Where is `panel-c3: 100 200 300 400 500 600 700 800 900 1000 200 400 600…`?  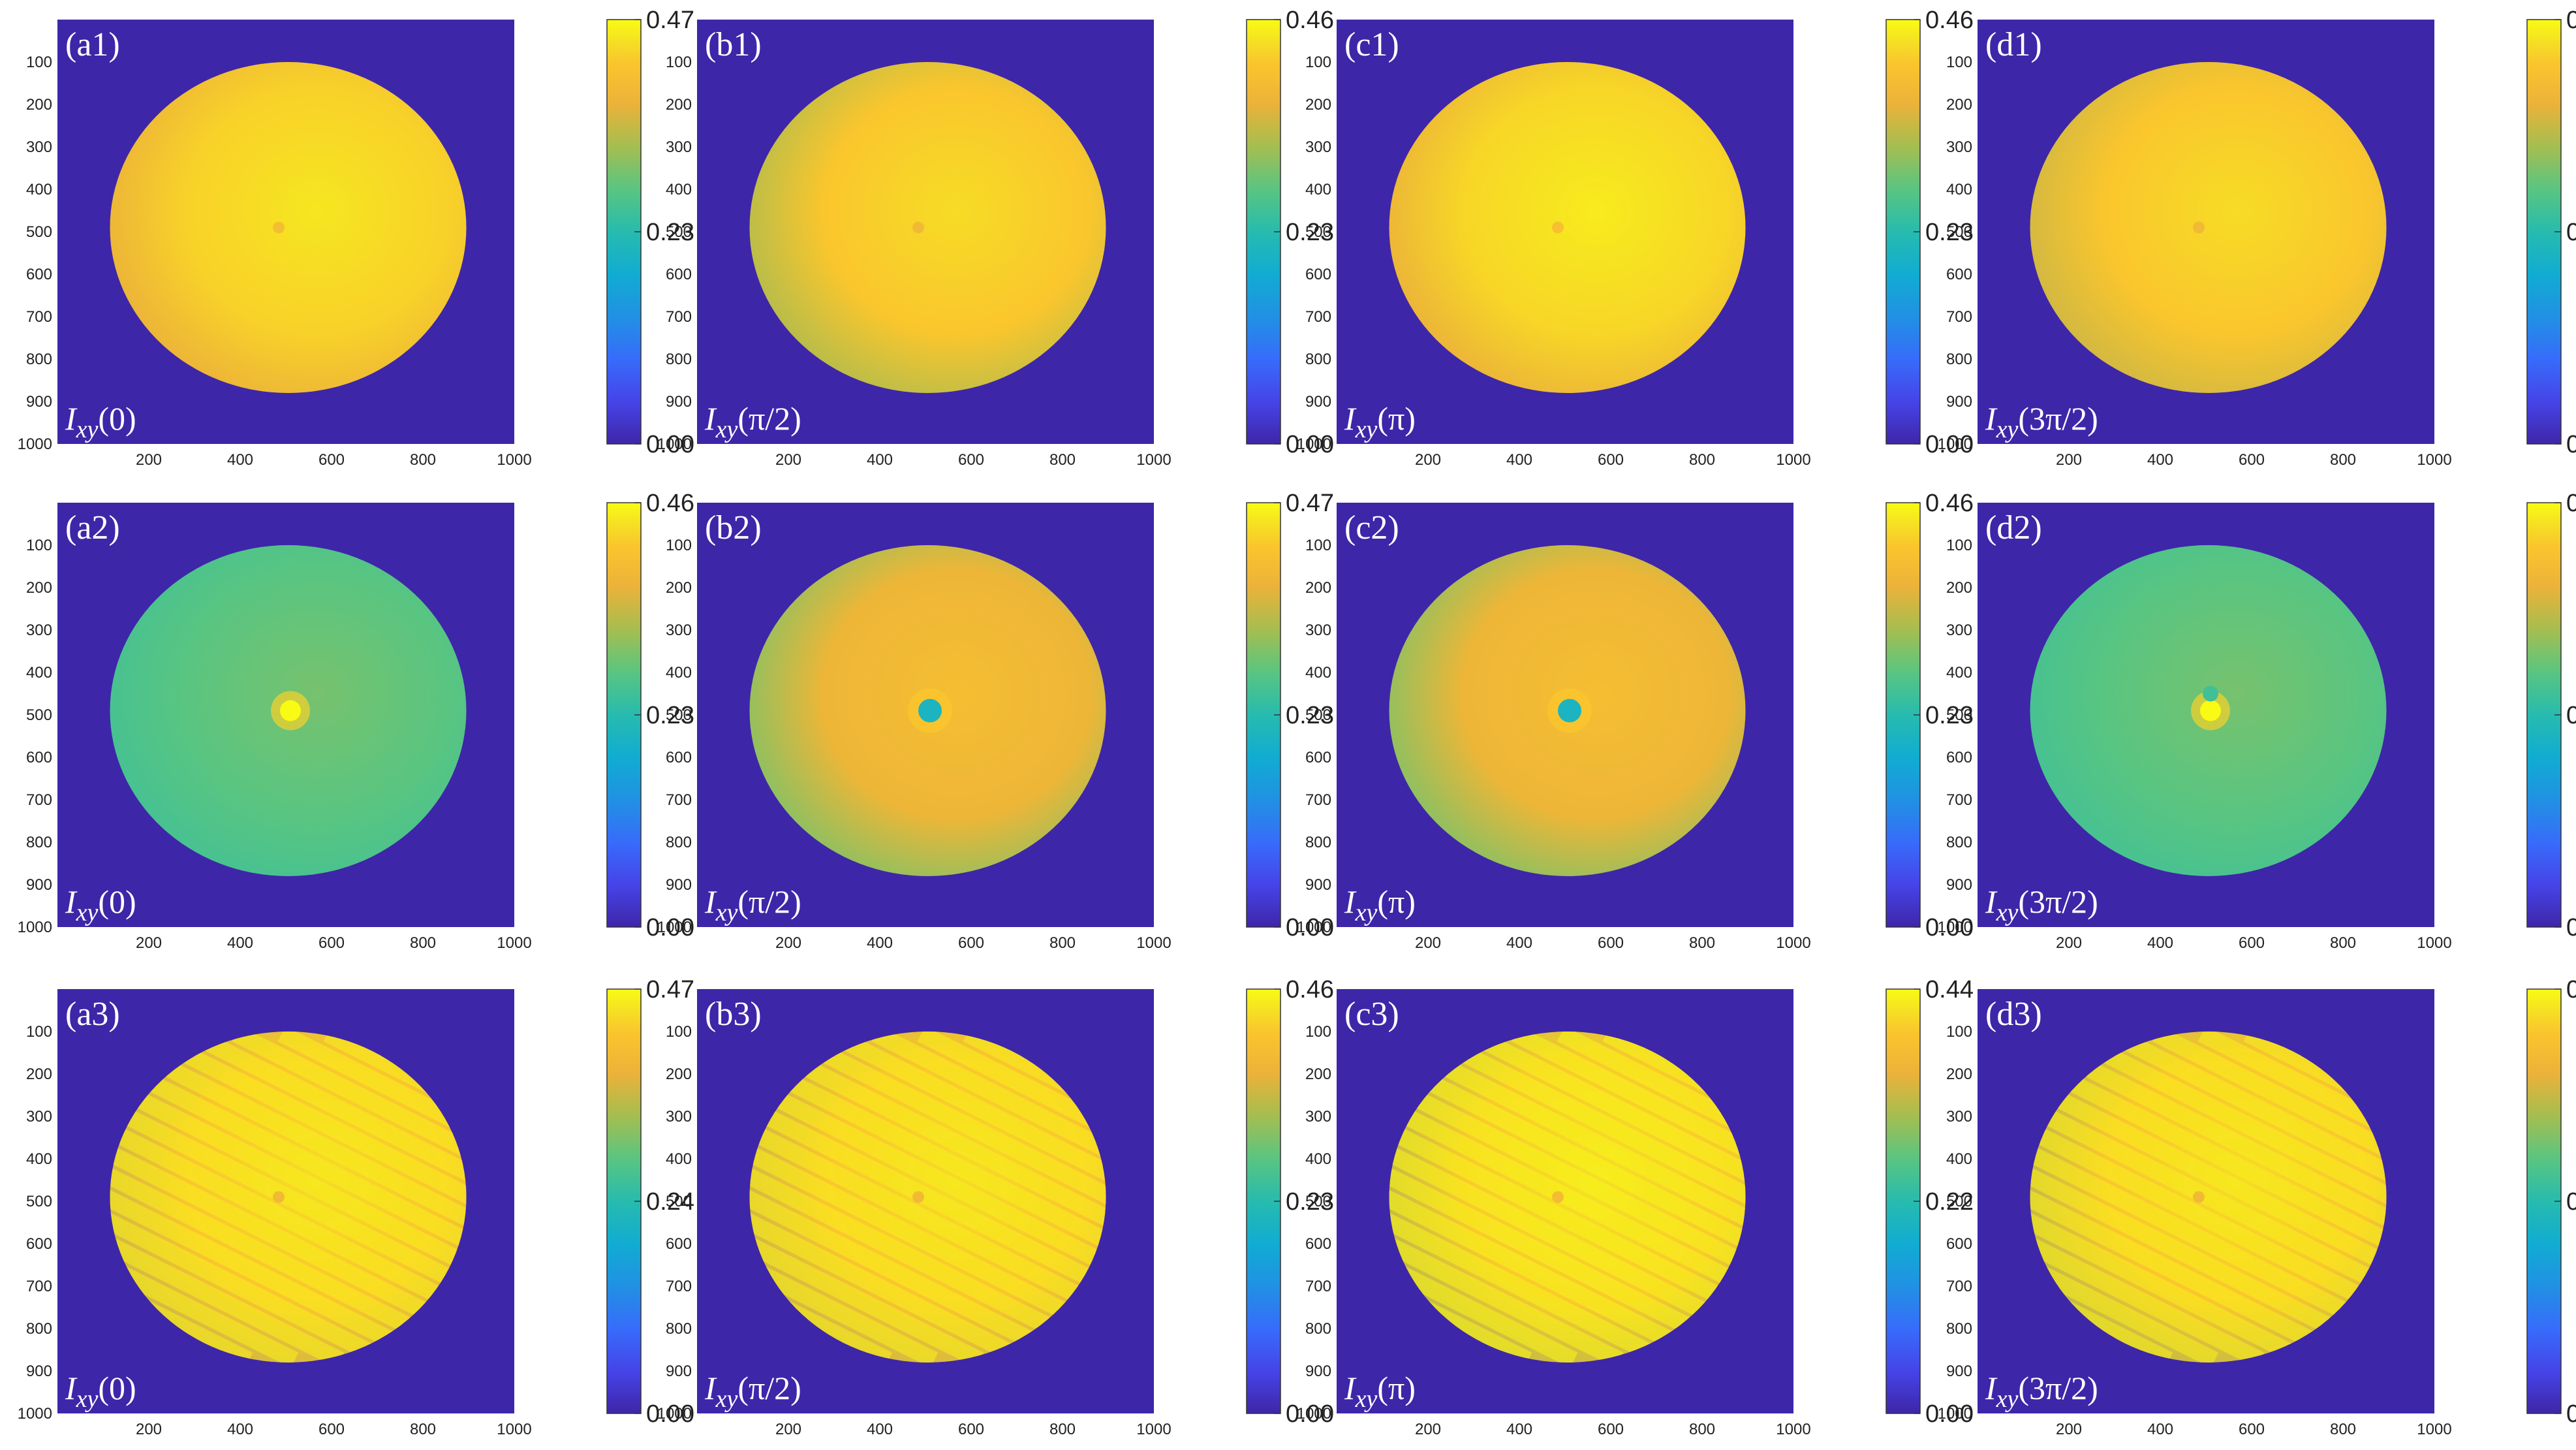
panel-c3: 100 200 300 400 500 600 700 800 900 1000 200 400 600… is located at coordinates (1635, 1207).